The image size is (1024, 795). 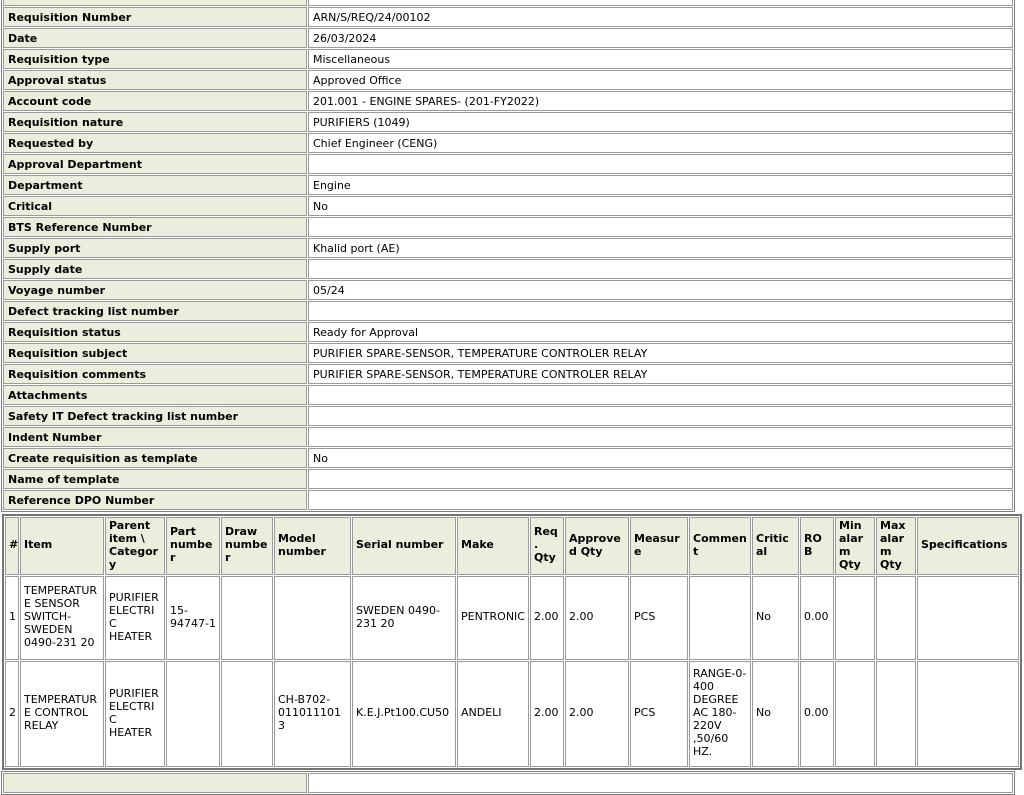 What do you see at coordinates (155, 206) in the screenshot?
I see `field-label: Critical` at bounding box center [155, 206].